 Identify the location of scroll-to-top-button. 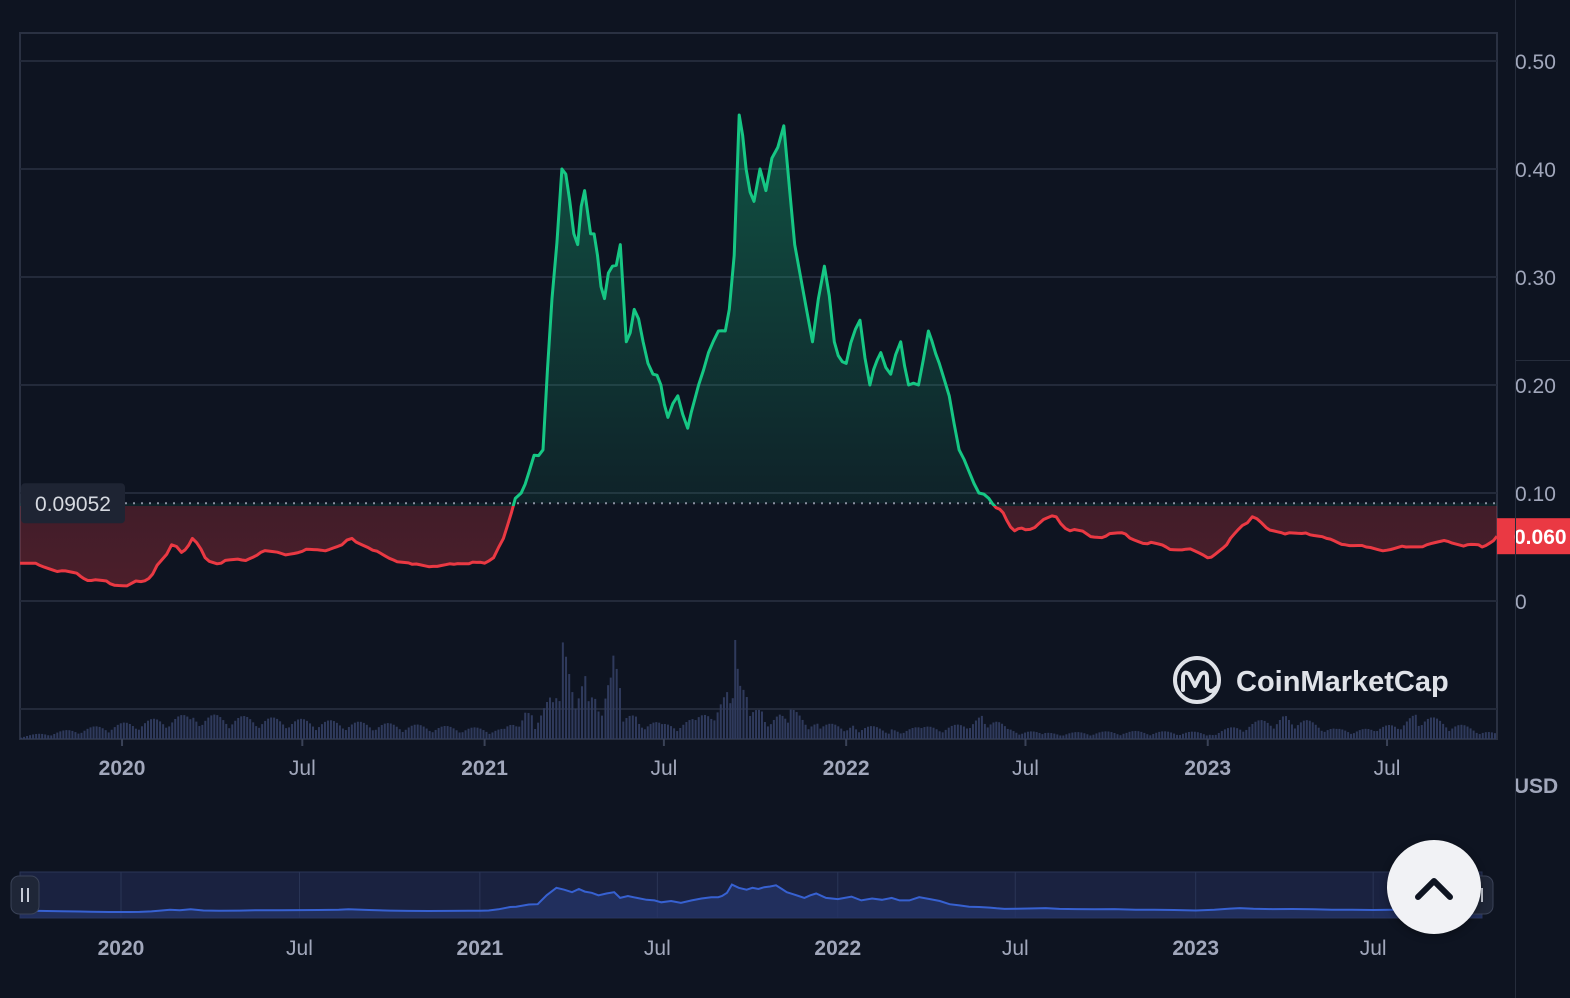
(1434, 887).